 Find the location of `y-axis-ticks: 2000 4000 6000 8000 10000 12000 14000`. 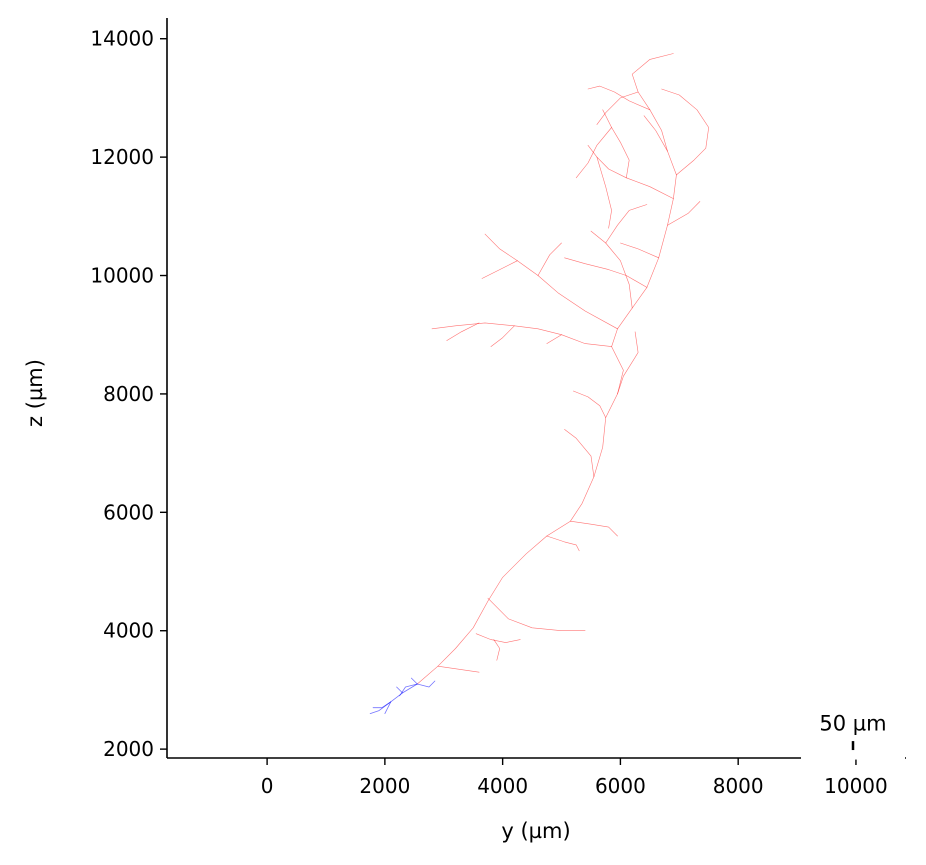

y-axis-ticks: 2000 4000 6000 8000 10000 12000 14000 is located at coordinates (128, 394).